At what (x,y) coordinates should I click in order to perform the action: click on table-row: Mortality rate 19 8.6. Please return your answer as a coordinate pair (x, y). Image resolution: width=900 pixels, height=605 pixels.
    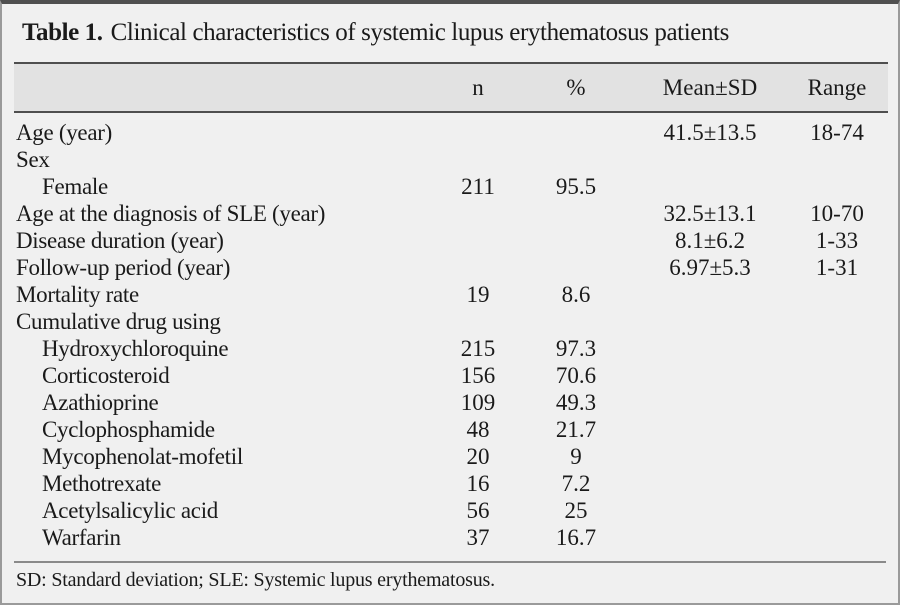
    Looking at the image, I should click on (451, 294).